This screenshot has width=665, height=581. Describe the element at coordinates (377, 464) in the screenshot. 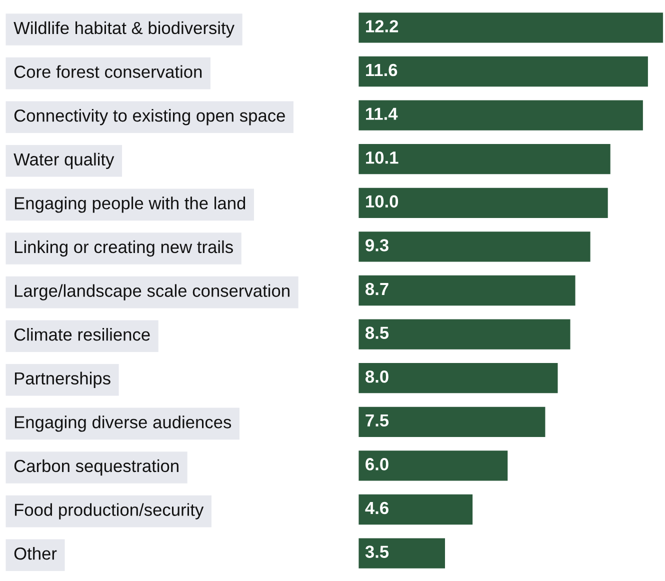

I see `data-label: 6.0` at that location.